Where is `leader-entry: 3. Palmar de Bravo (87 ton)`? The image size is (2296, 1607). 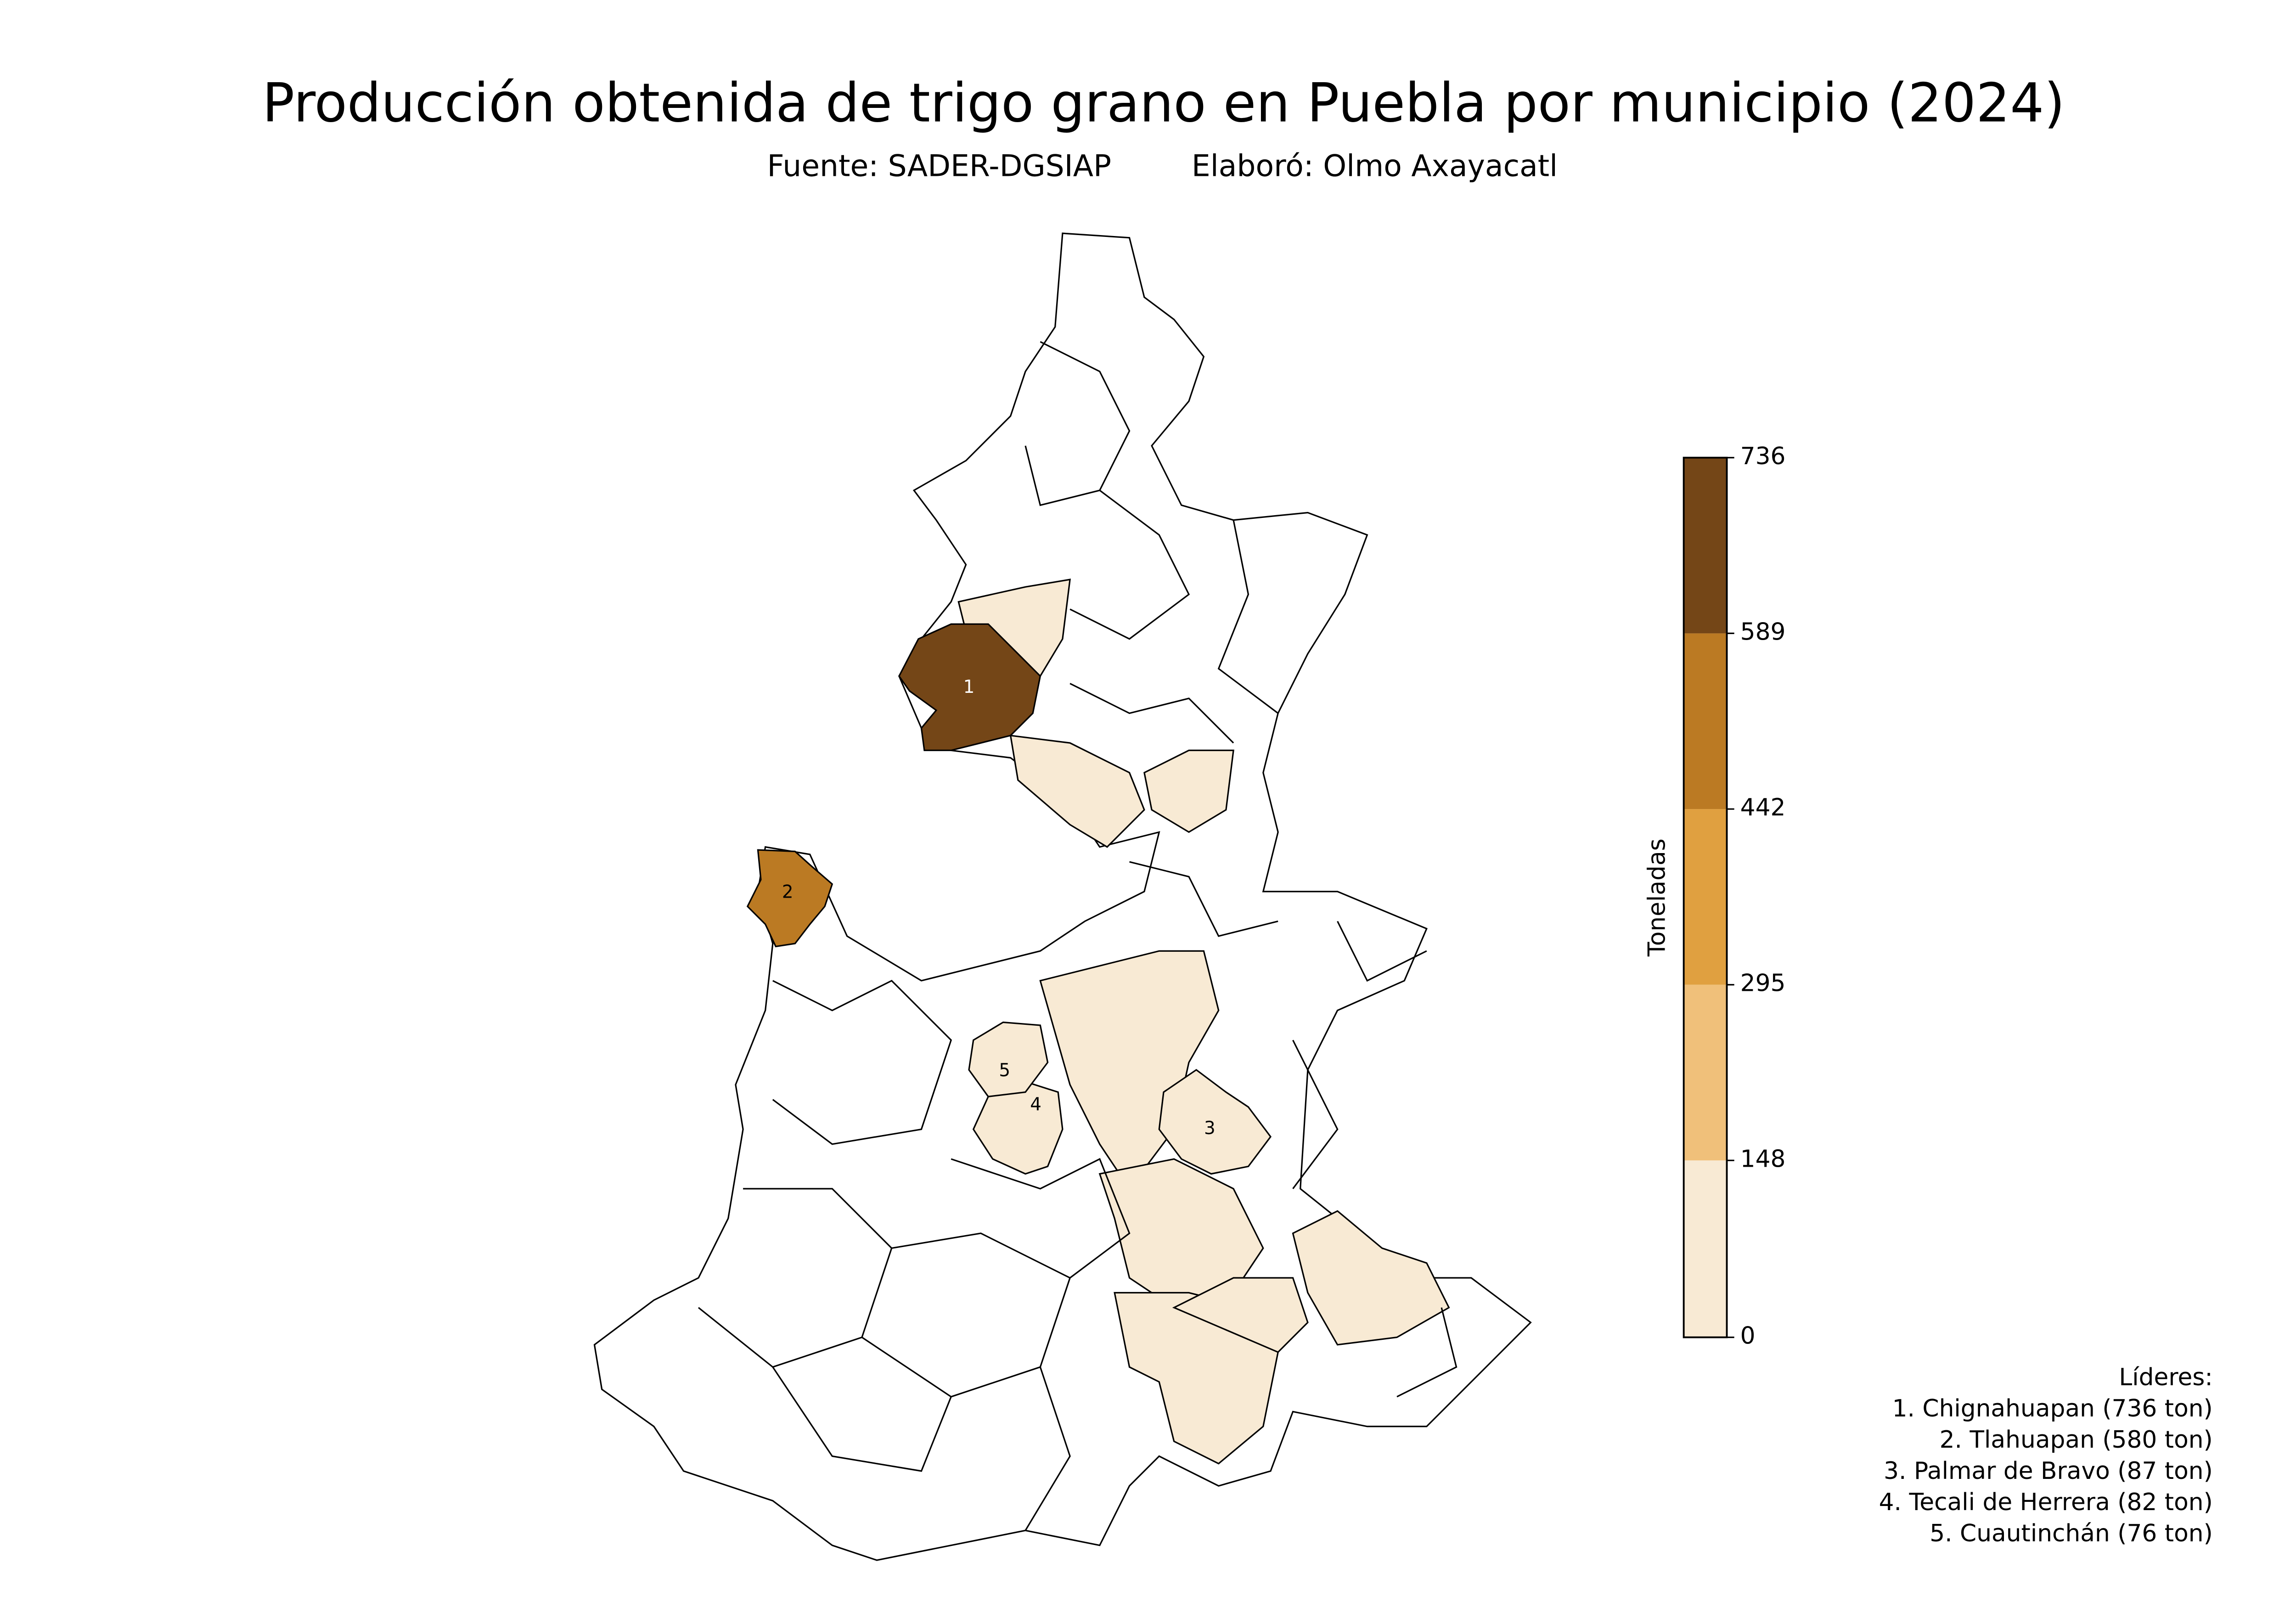 leader-entry: 3. Palmar de Bravo (87 ton) is located at coordinates (2048, 1471).